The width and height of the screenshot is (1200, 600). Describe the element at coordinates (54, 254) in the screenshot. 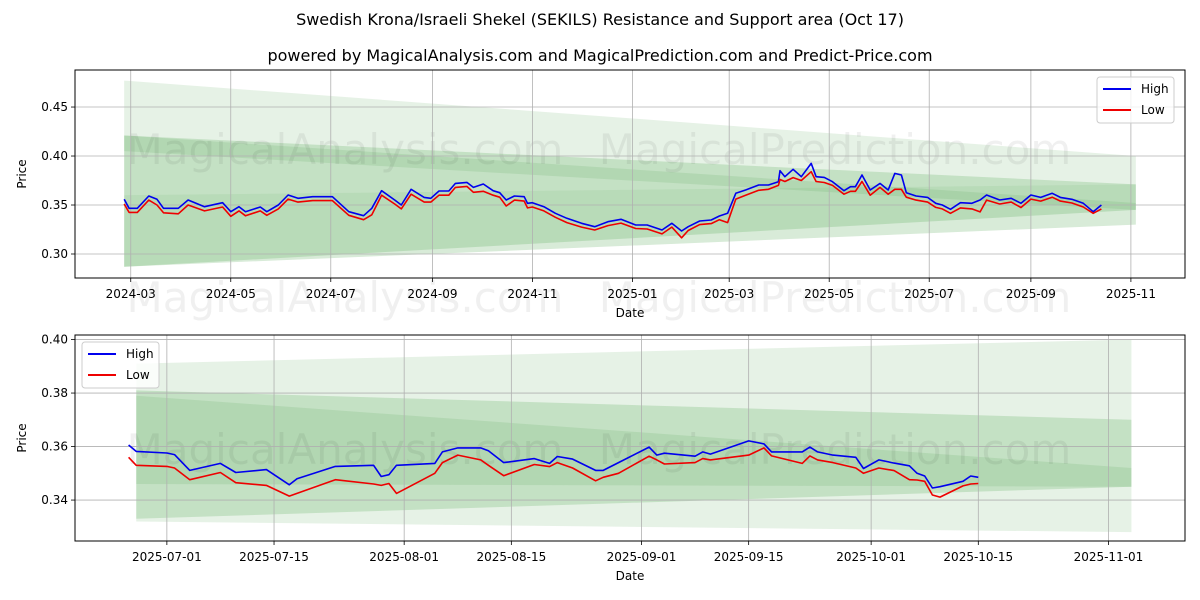

I see `y-tick-label: 0.30` at that location.